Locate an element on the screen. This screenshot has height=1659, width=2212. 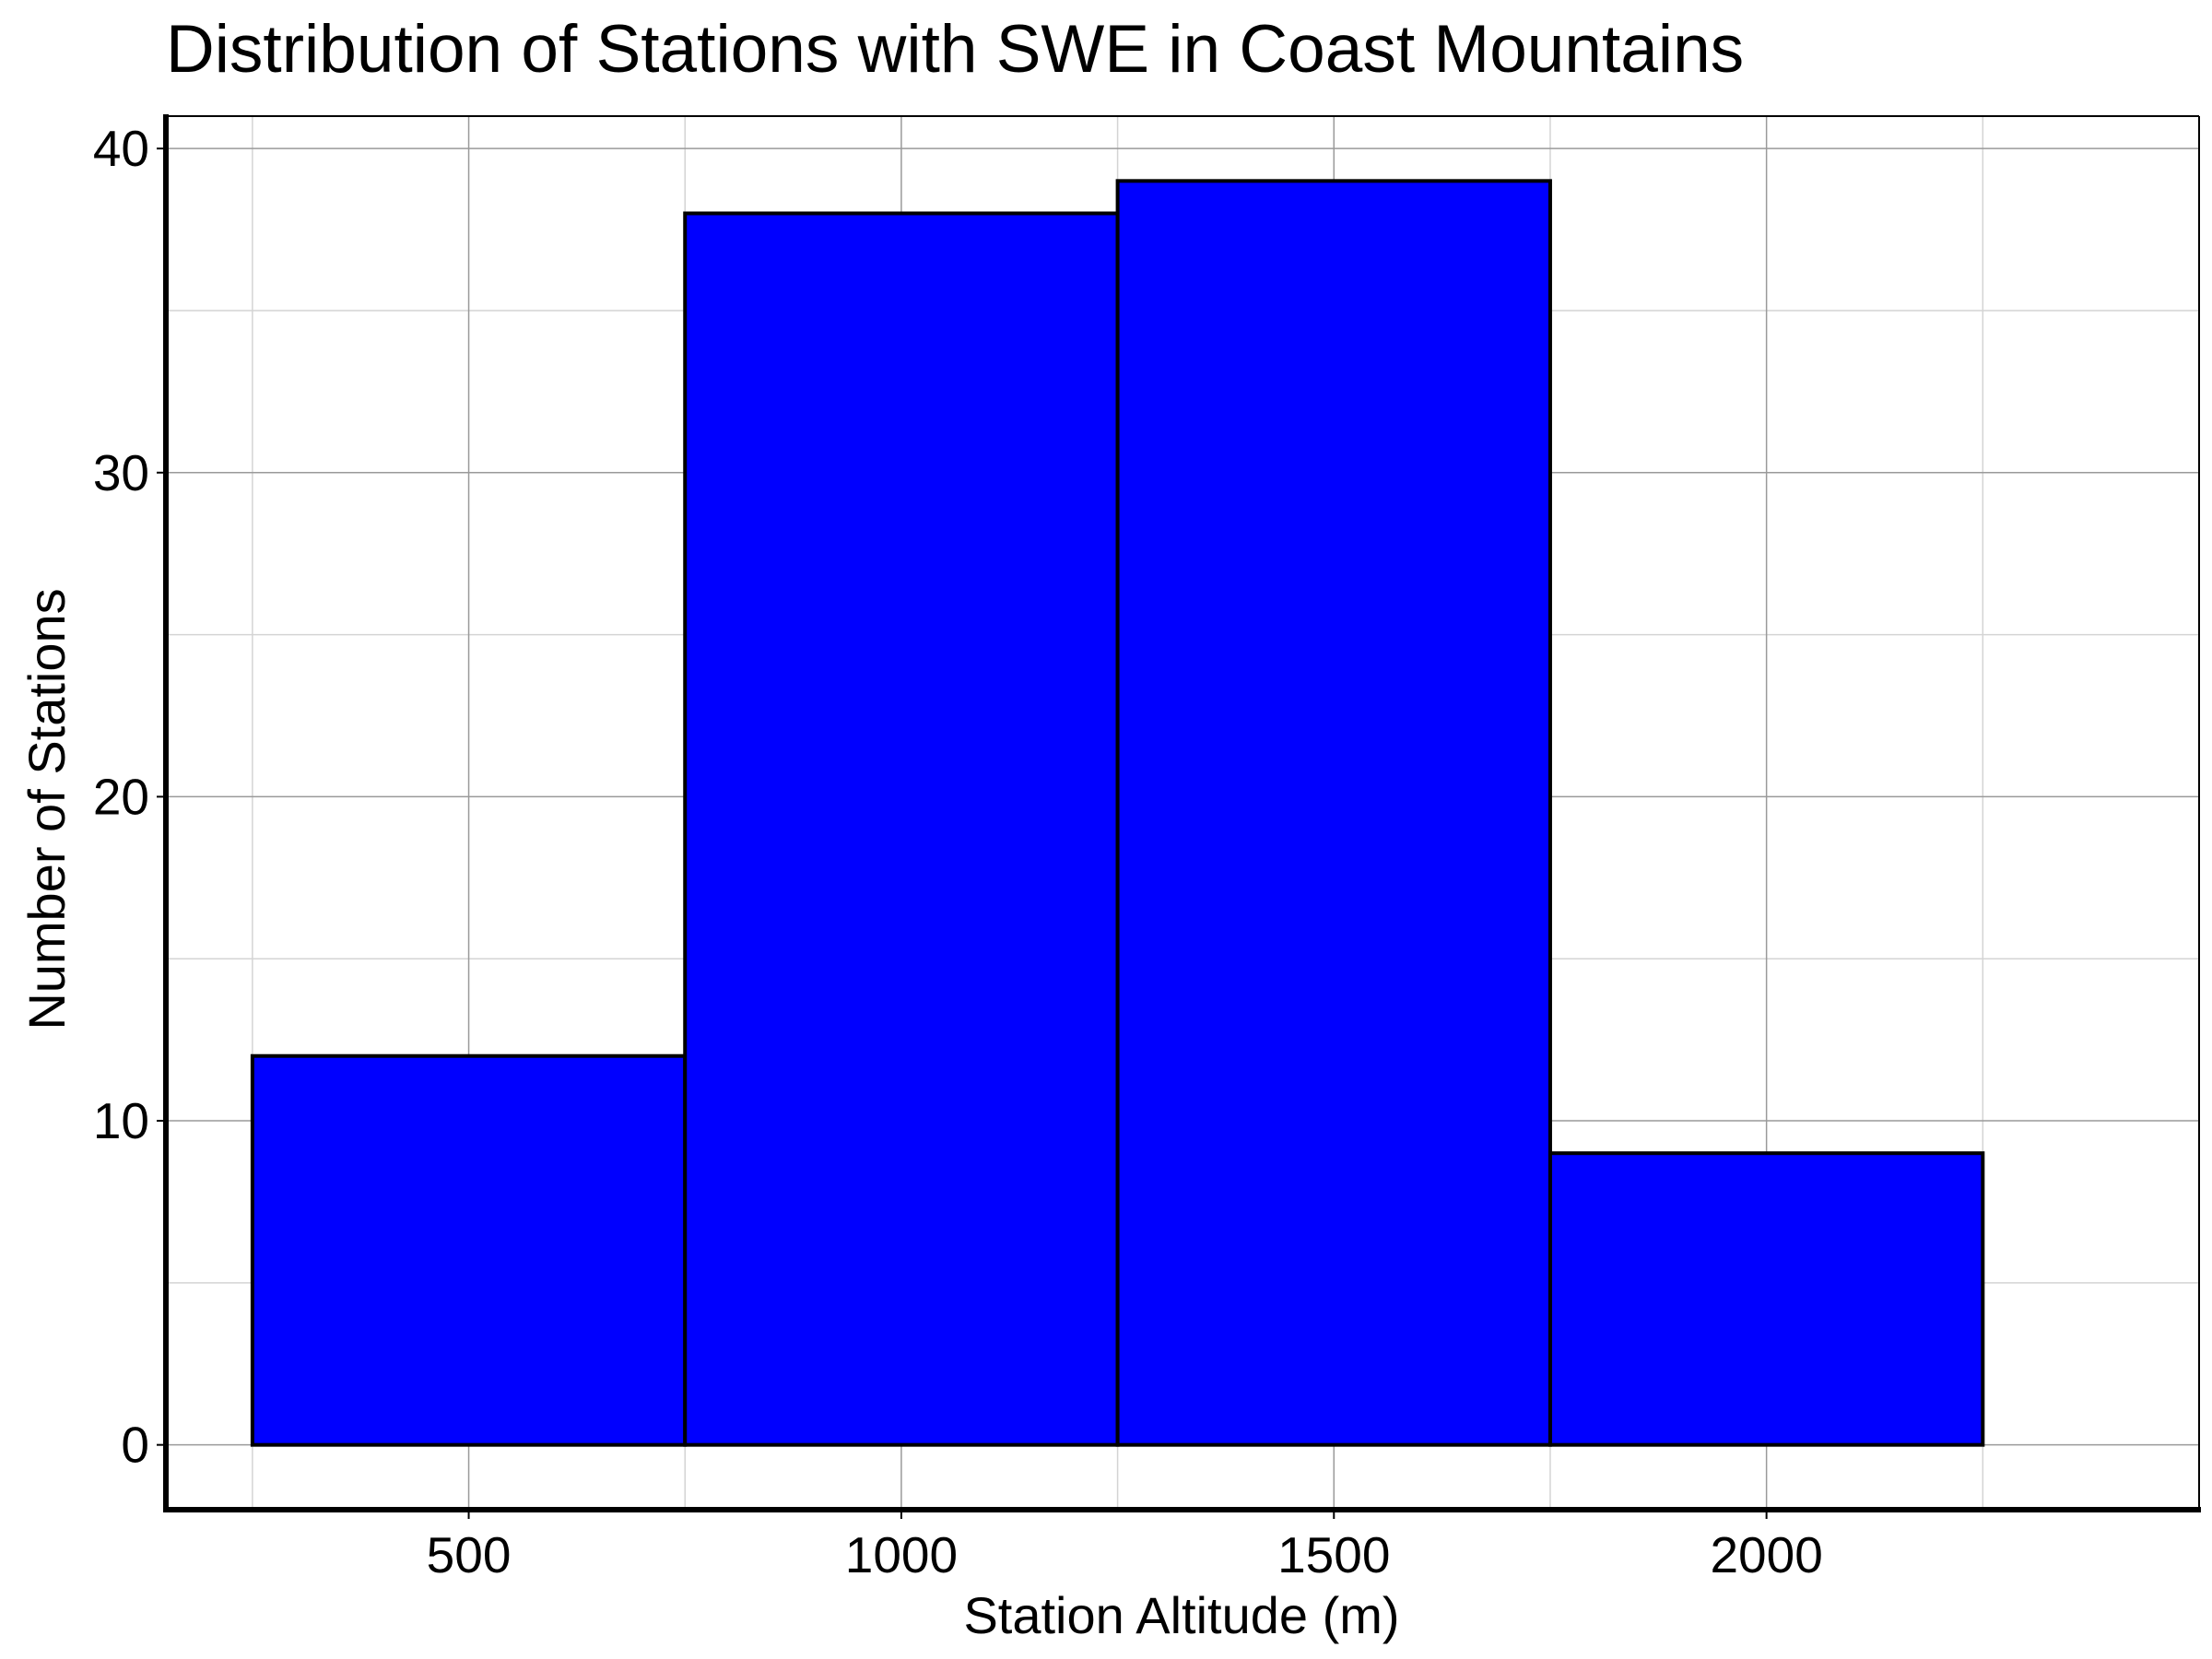
y-tick-label: 30 is located at coordinates (121, 472).